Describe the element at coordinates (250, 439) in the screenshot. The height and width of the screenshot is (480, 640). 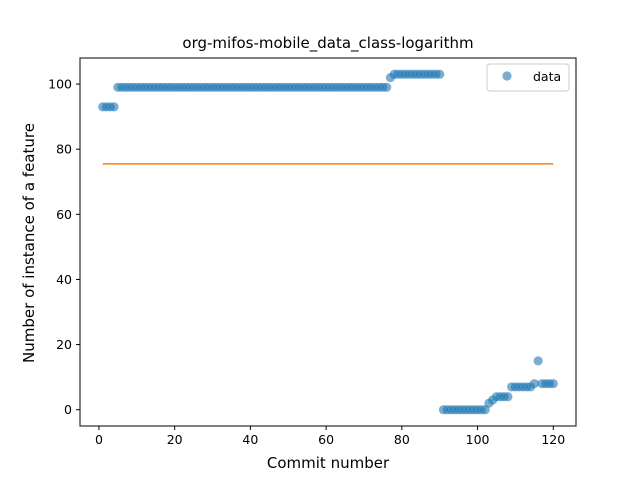
I see `x-tick-label: 40` at that location.